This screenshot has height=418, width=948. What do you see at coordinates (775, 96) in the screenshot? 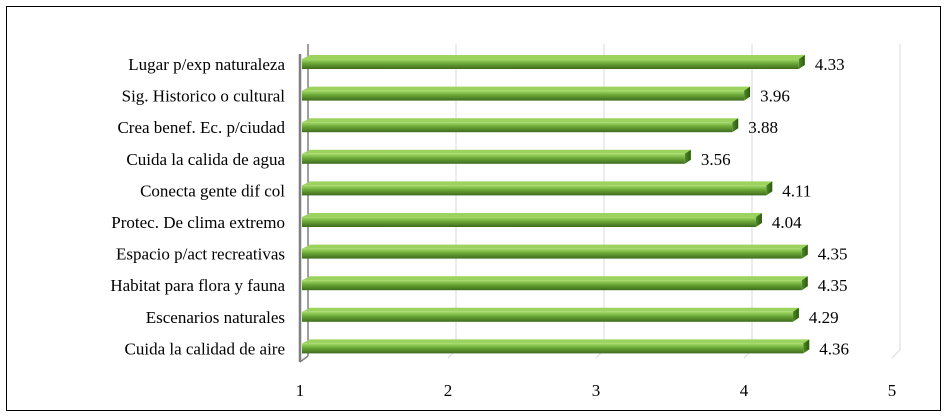
I see `data-label: 3.96` at bounding box center [775, 96].